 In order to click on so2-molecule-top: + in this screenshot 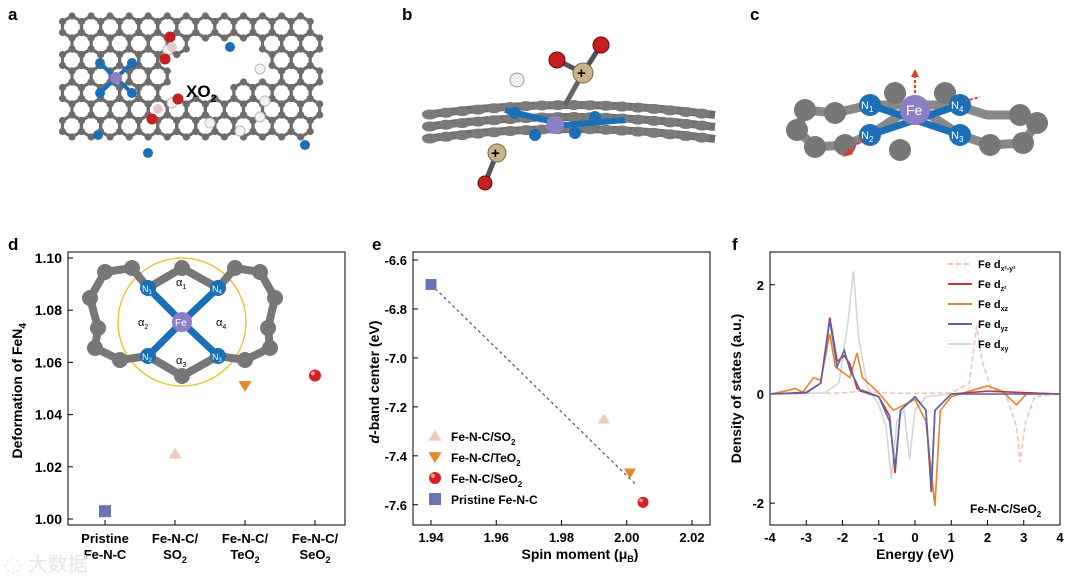, I will do `click(559, 71)`.